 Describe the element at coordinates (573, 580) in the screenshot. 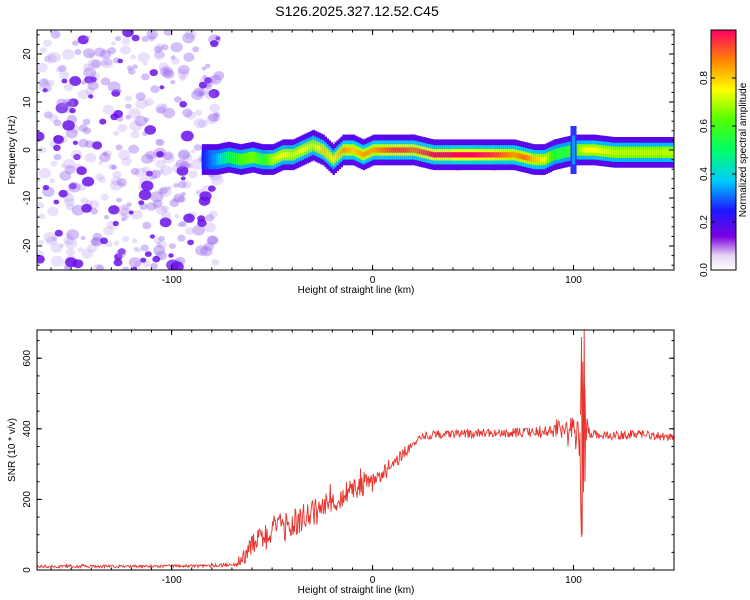

I see `x-tick-label: 100` at that location.